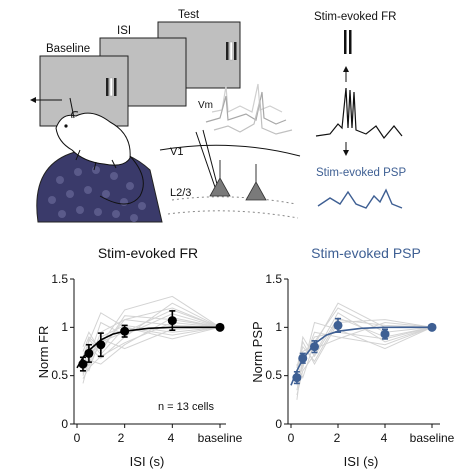 This screenshot has height=474, width=474. I want to click on vm-traces-icon, so click(249, 109).